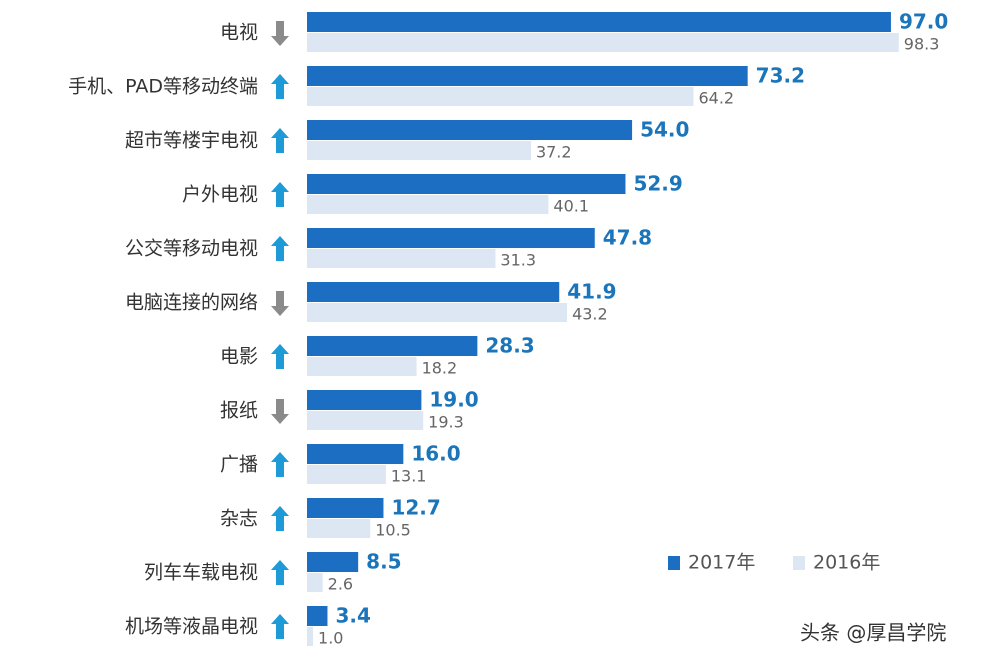 This screenshot has height=666, width=1004. Describe the element at coordinates (873, 633) in the screenshot. I see `watermark: 头条 @厚昌学院` at that location.